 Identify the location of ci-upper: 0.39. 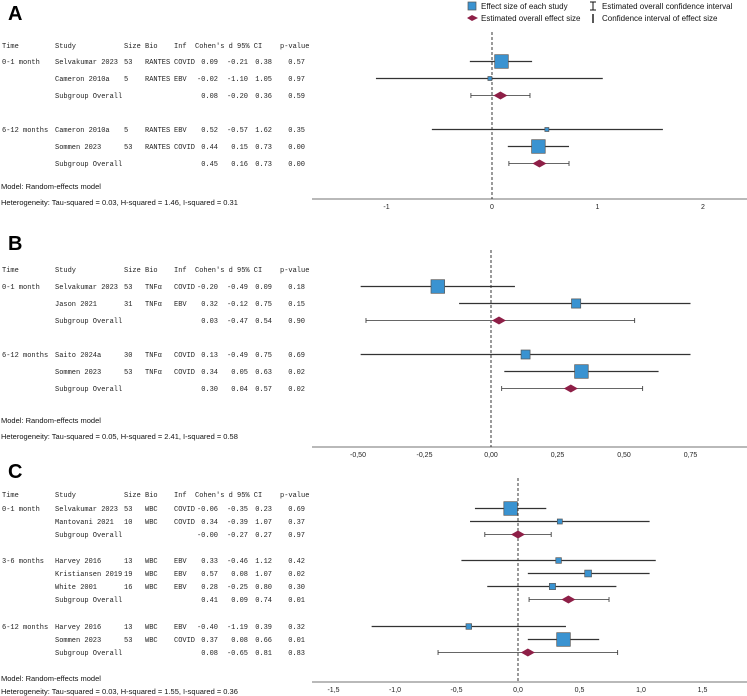
(263, 628).